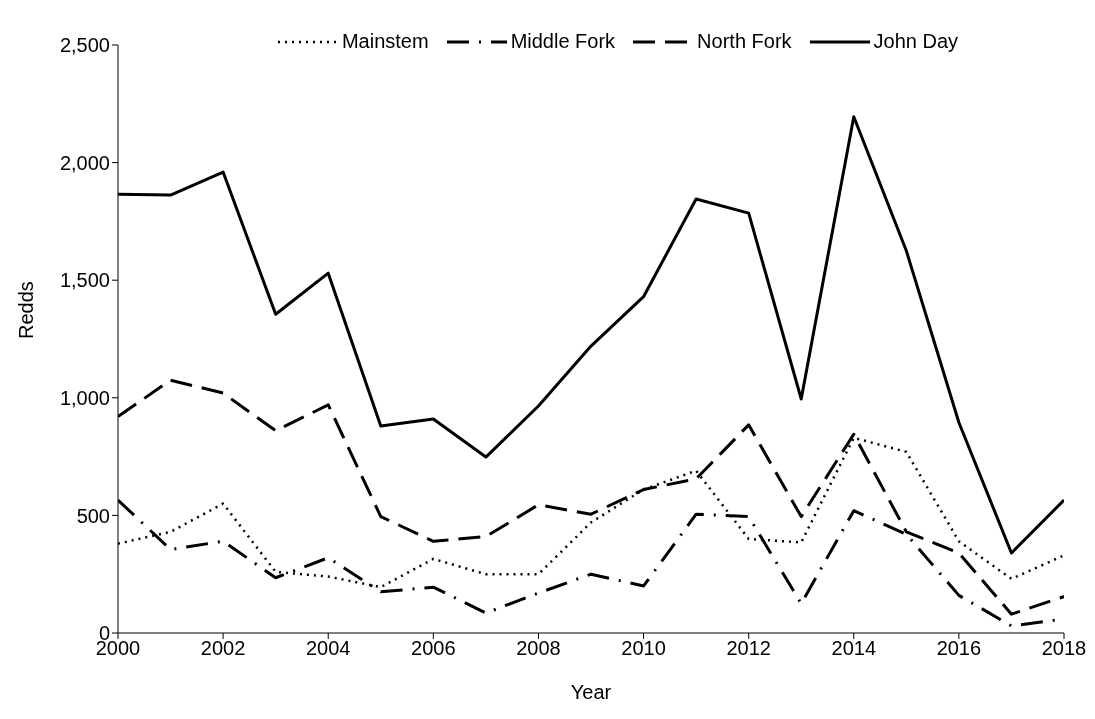 Image resolution: width=1095 pixels, height=719 pixels. What do you see at coordinates (744, 41) in the screenshot?
I see `legend-label: North Fork` at bounding box center [744, 41].